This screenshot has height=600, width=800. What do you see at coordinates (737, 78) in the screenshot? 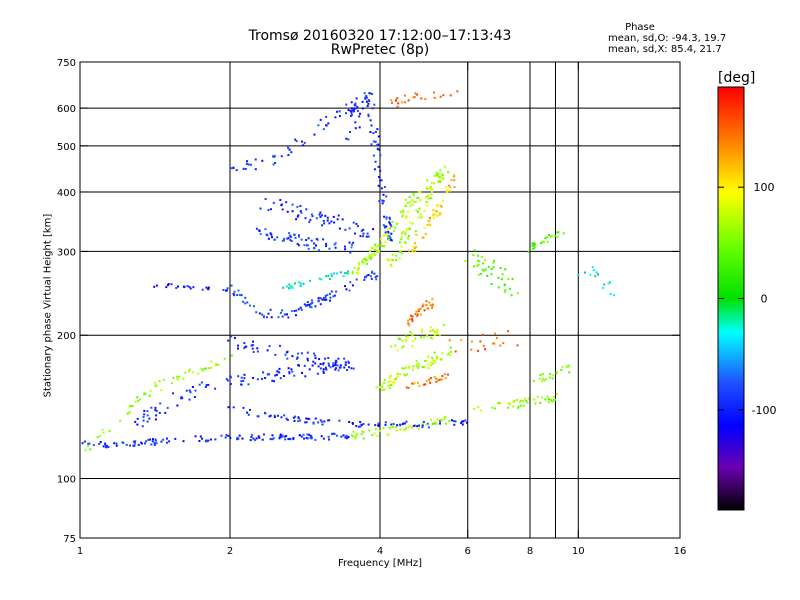
I see `colorbar-unit-label: [deg]` at bounding box center [737, 78].